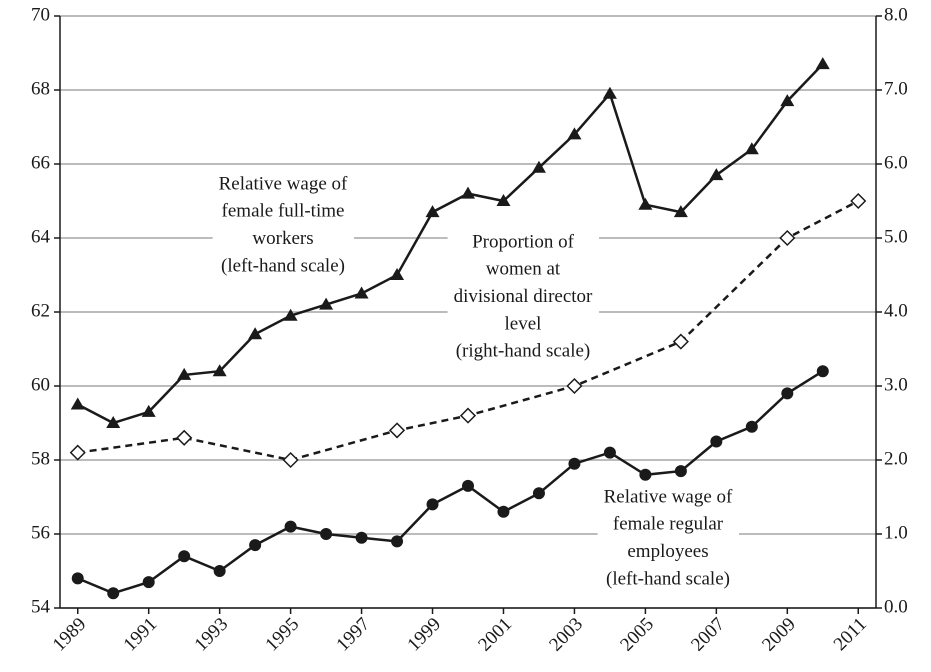 The width and height of the screenshot is (931, 672). Describe the element at coordinates (896, 236) in the screenshot. I see `y2-tick-label: 5.0` at that location.